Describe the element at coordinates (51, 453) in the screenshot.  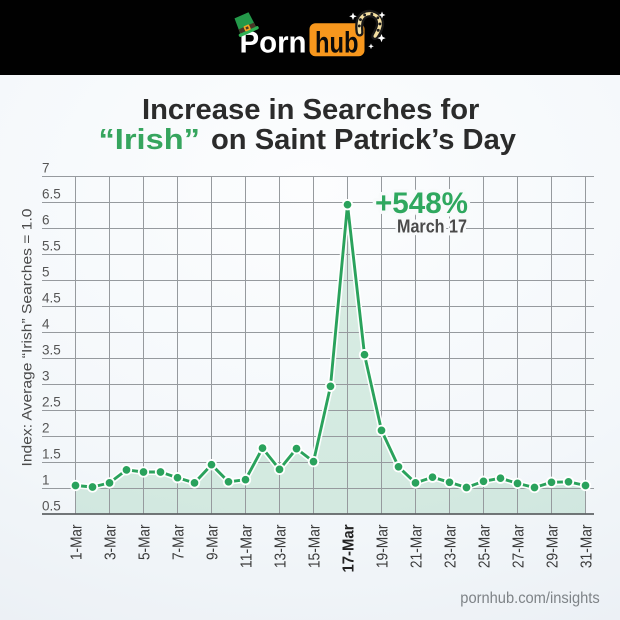
I see `svg-text: 1.5` at that location.